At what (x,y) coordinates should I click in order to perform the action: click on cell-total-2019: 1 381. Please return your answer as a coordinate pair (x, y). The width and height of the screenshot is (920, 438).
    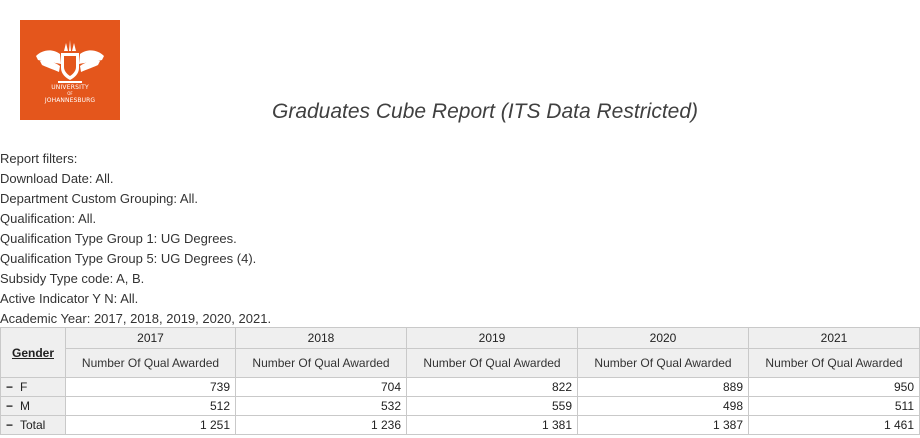
    Looking at the image, I should click on (492, 425).